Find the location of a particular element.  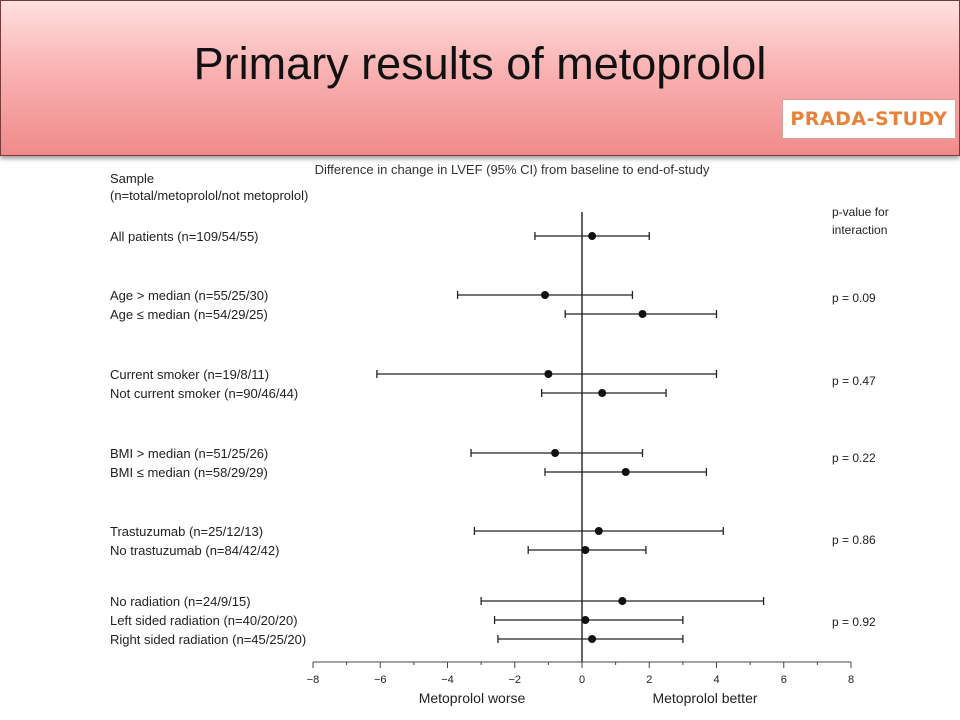

row-label: All patients (n=109/54/55) is located at coordinates (184, 236).